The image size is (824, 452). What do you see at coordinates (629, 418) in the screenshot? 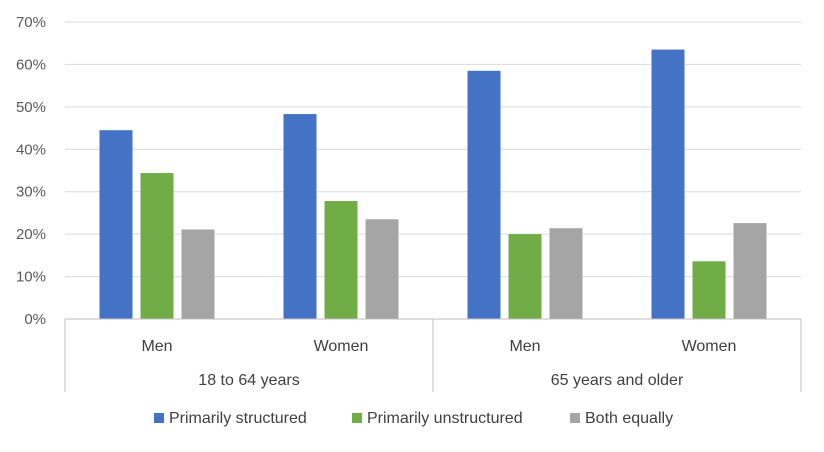
I see `legend-entry: Both equally` at bounding box center [629, 418].